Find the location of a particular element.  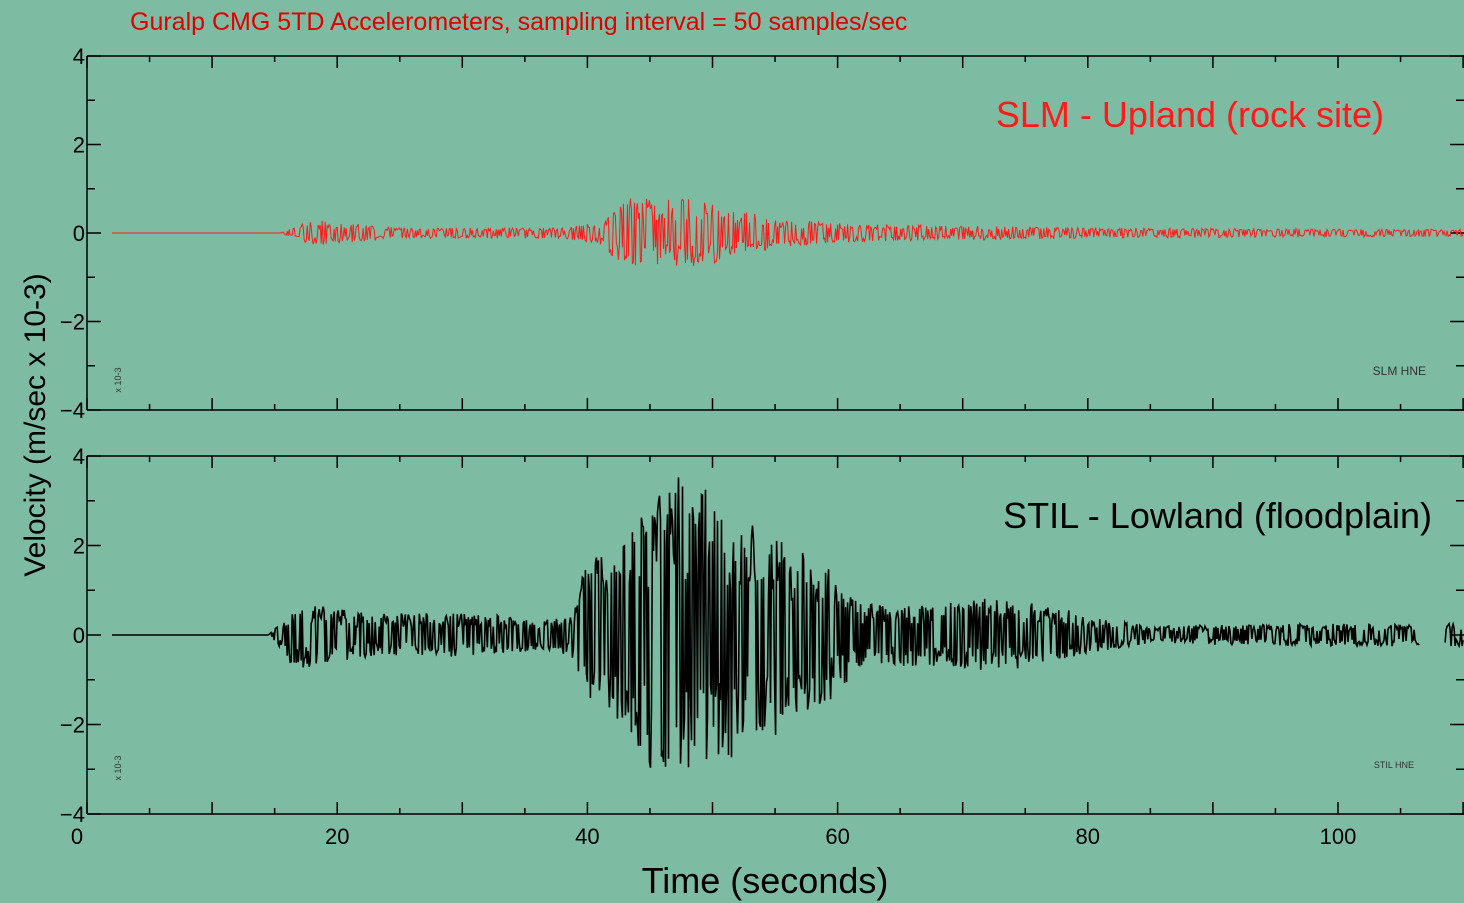

x-tick-labels: 0 20 40 60 80 100 is located at coordinates (713, 836).